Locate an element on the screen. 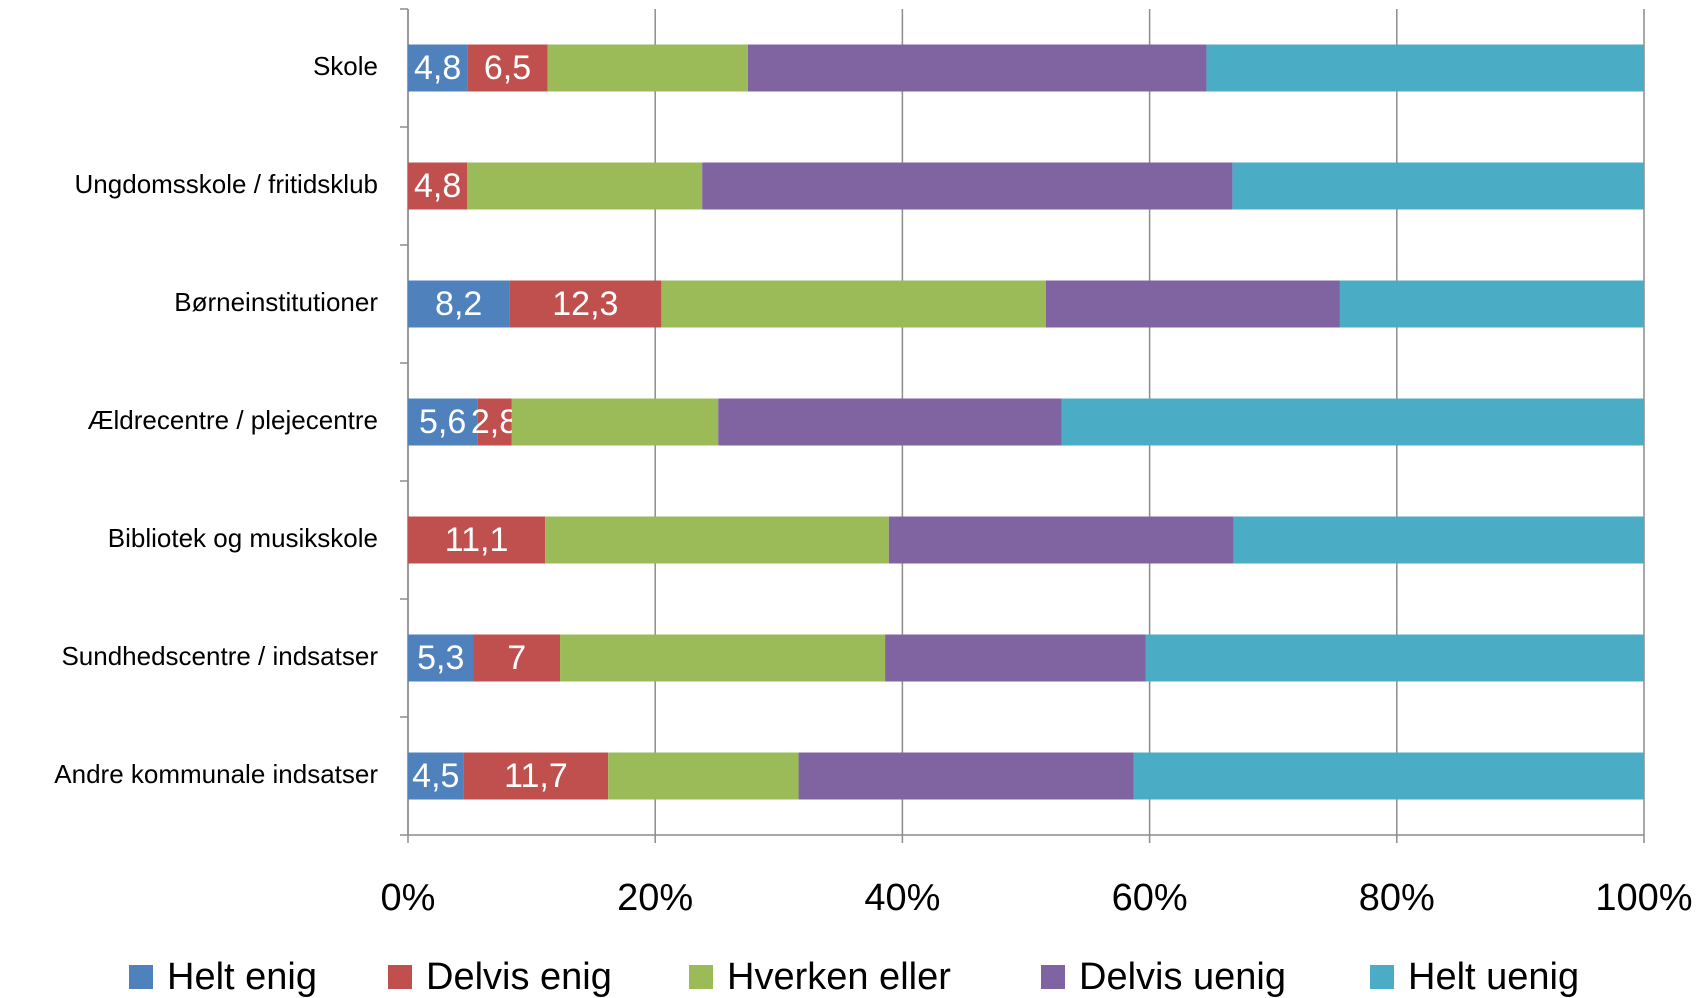 The width and height of the screenshot is (1705, 998). data-label: 4,5 is located at coordinates (435, 776).